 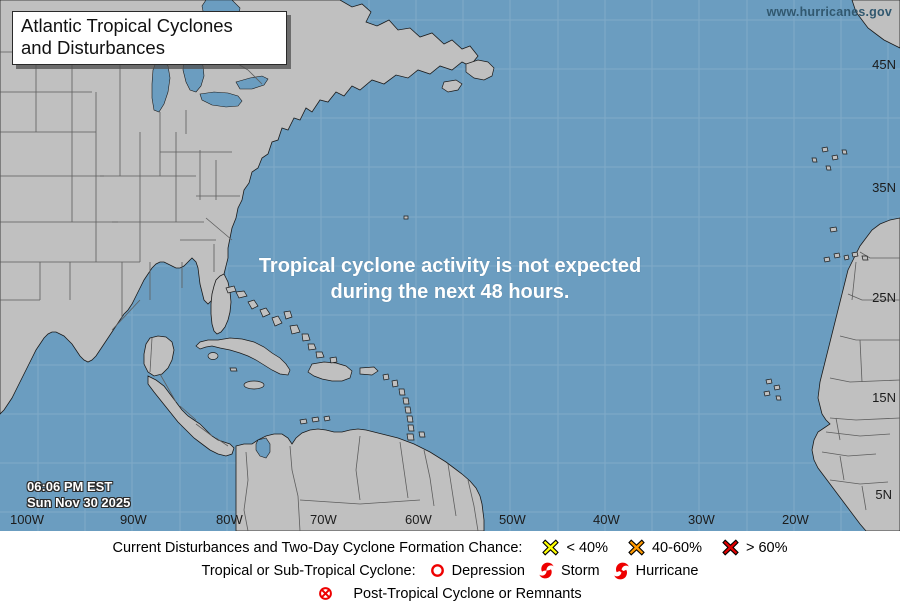 What do you see at coordinates (636, 547) in the screenshot?
I see `x-orange-icon` at bounding box center [636, 547].